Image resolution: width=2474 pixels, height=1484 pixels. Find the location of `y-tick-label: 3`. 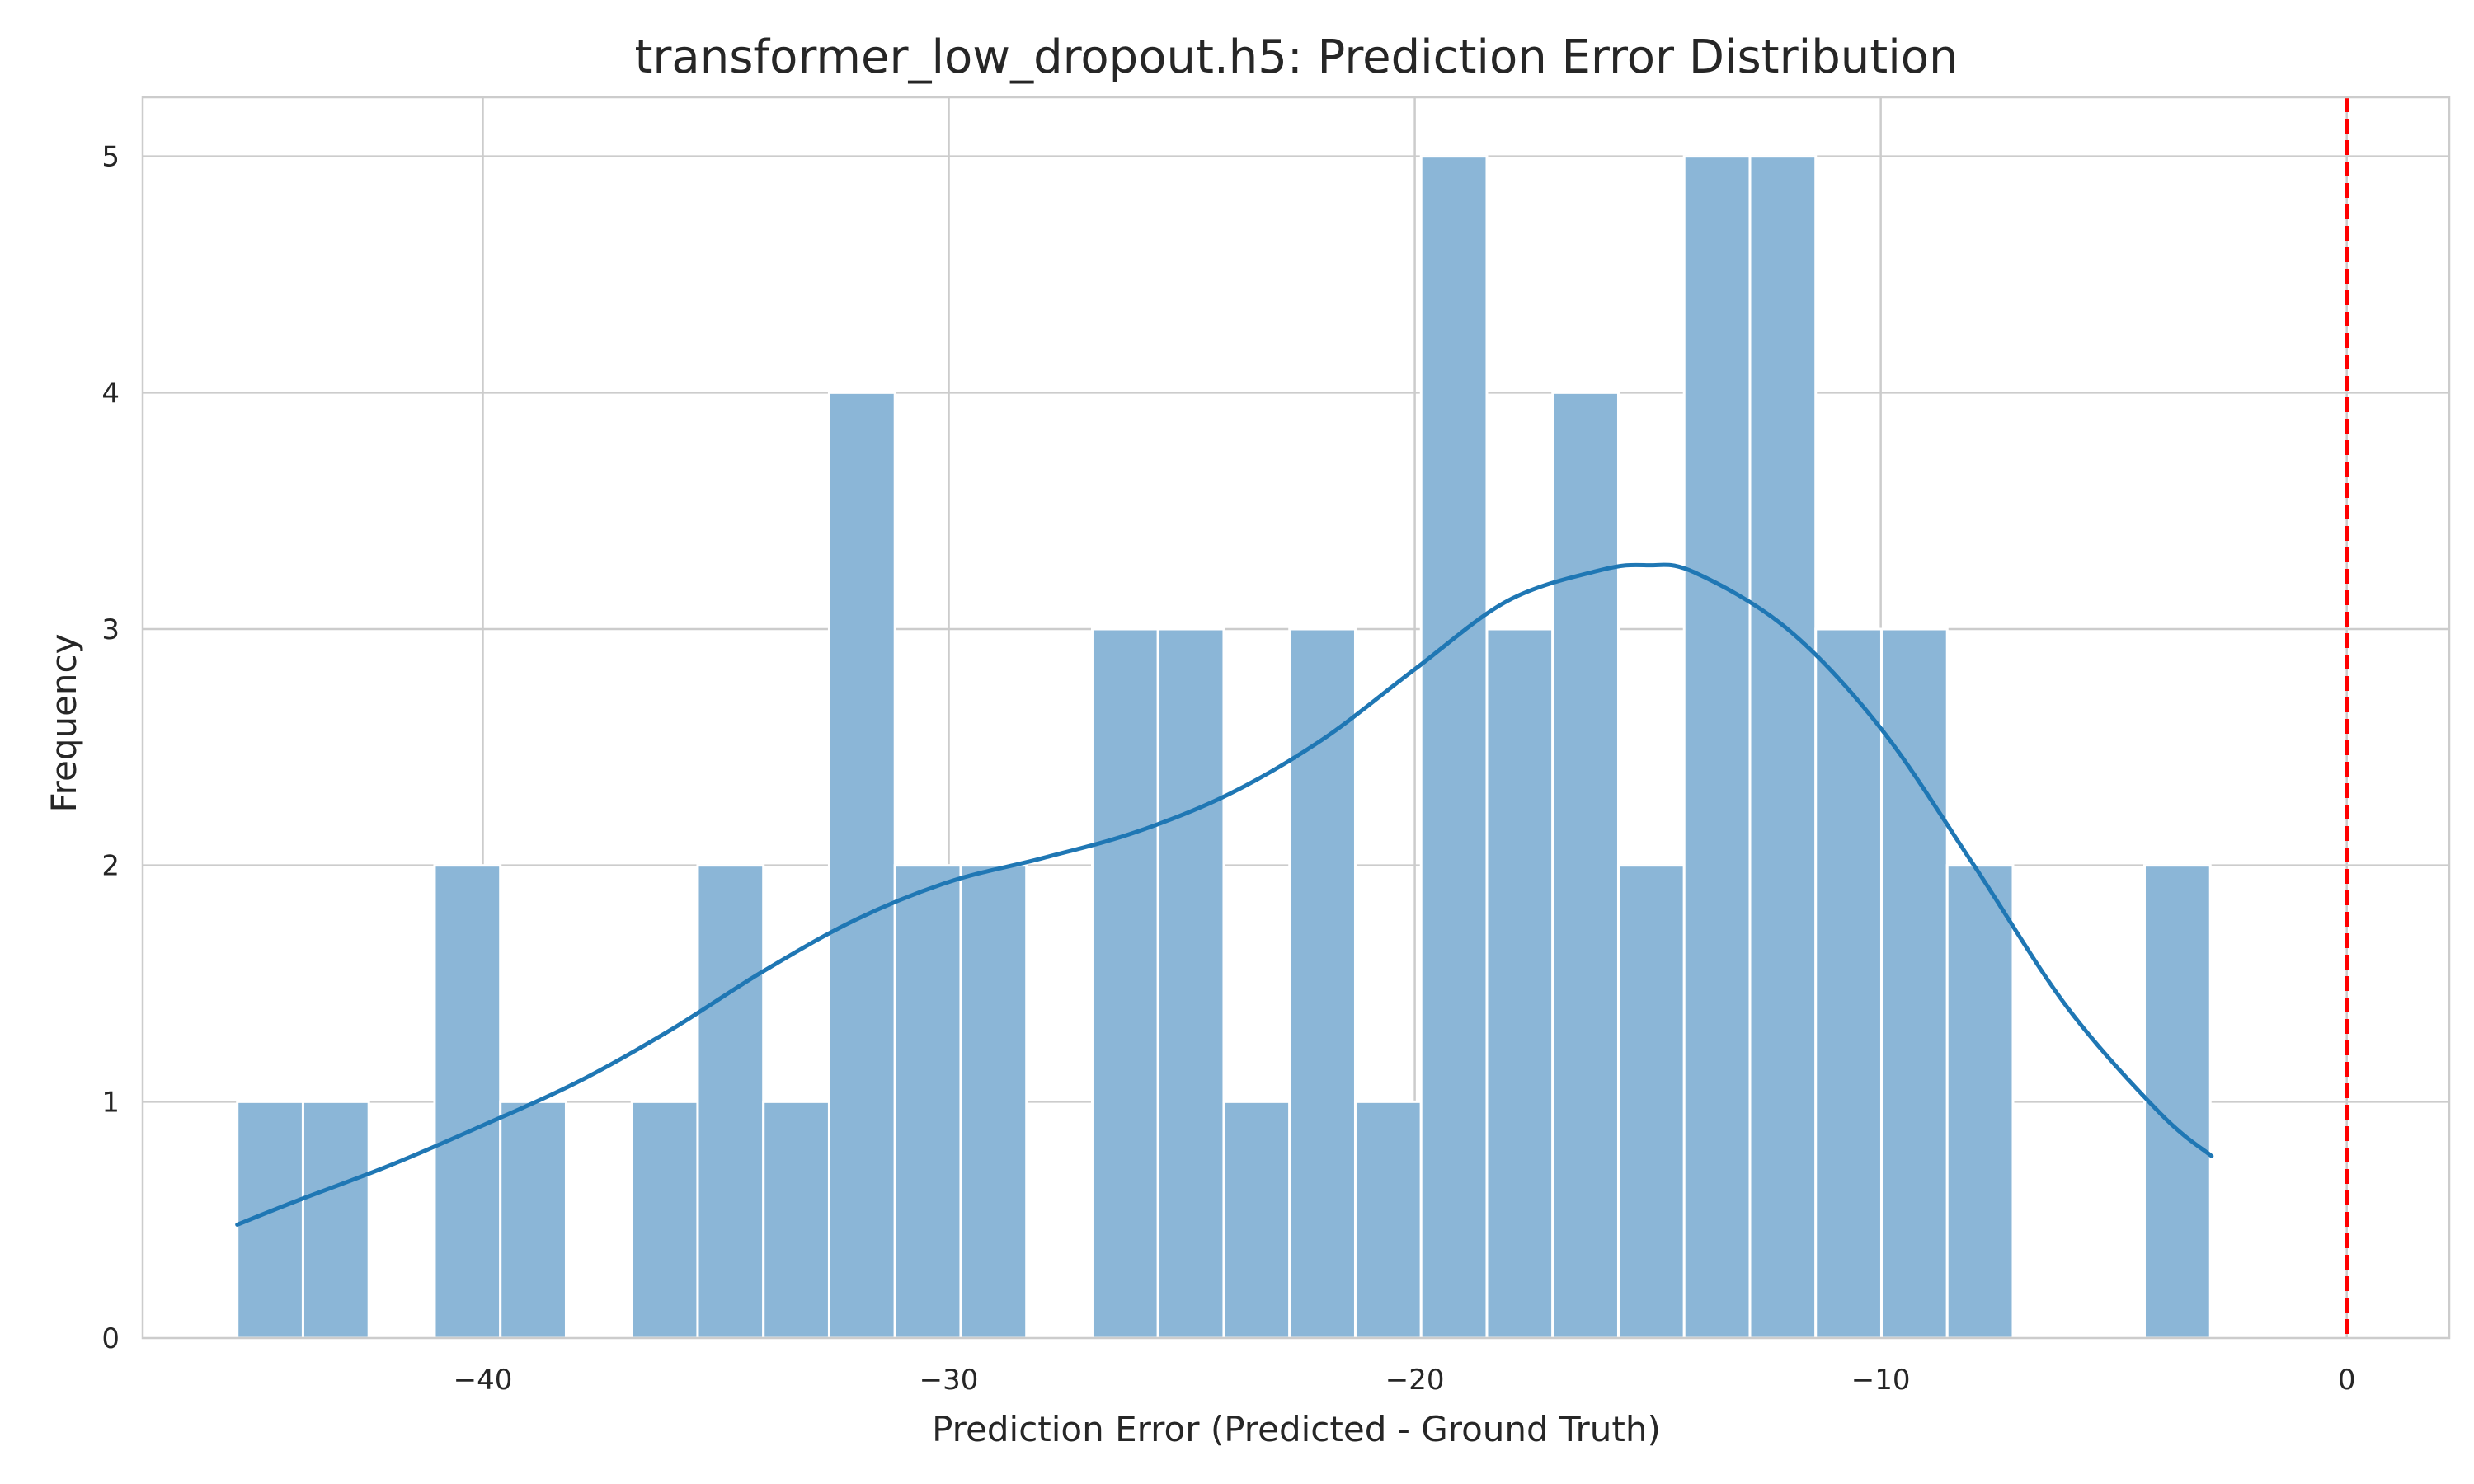

y-tick-label: 3 is located at coordinates (110, 629).